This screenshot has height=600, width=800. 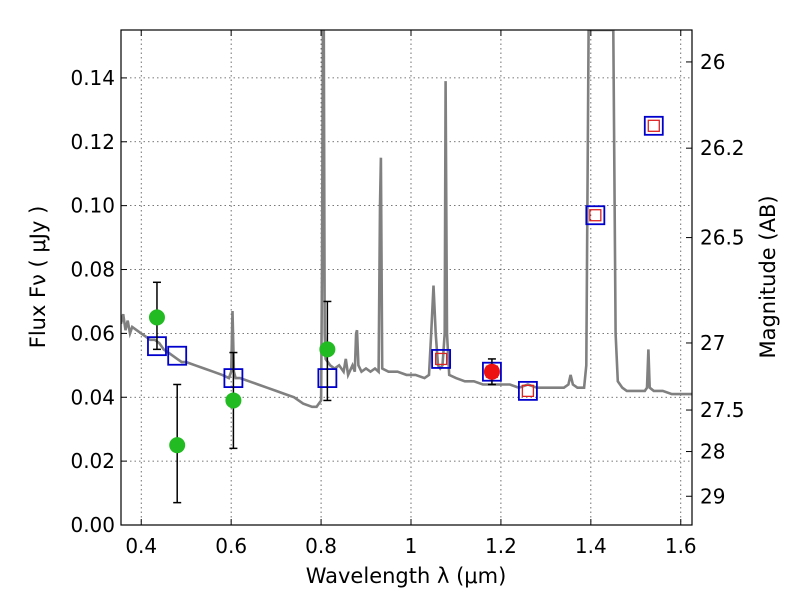 I want to click on y2-tick-label: 26.2, so click(x=722, y=148).